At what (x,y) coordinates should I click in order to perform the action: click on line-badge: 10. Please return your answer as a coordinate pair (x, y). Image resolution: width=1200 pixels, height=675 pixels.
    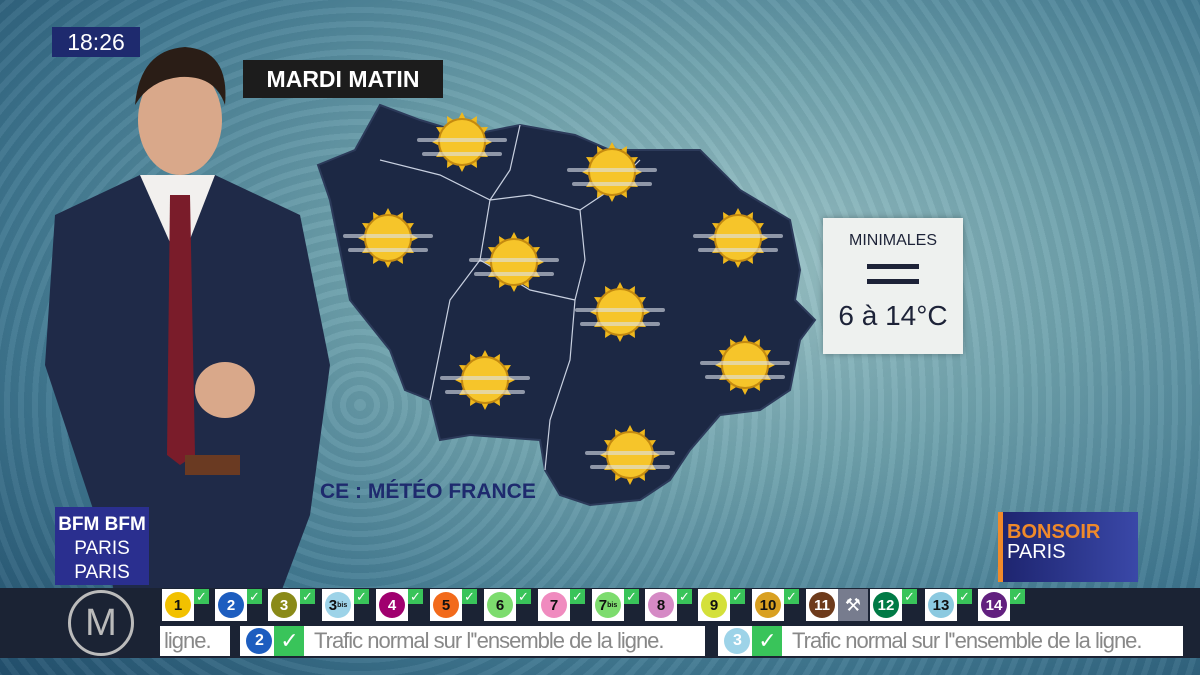
    Looking at the image, I should click on (768, 605).